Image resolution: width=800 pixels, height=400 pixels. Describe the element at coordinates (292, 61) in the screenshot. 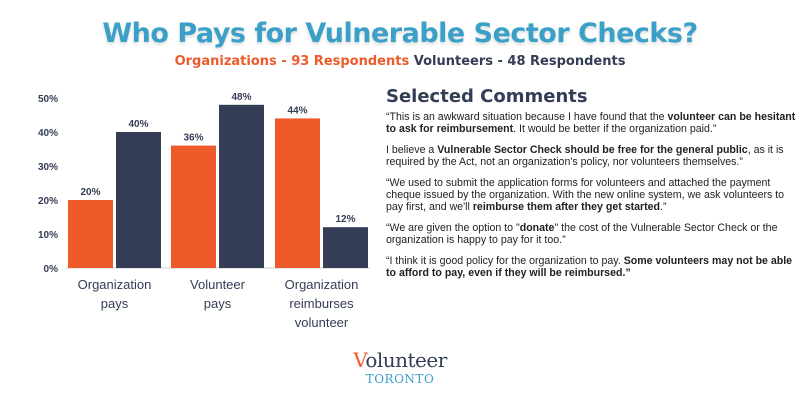

I see `legend-organizations: Organizations - 93 Respondents` at that location.